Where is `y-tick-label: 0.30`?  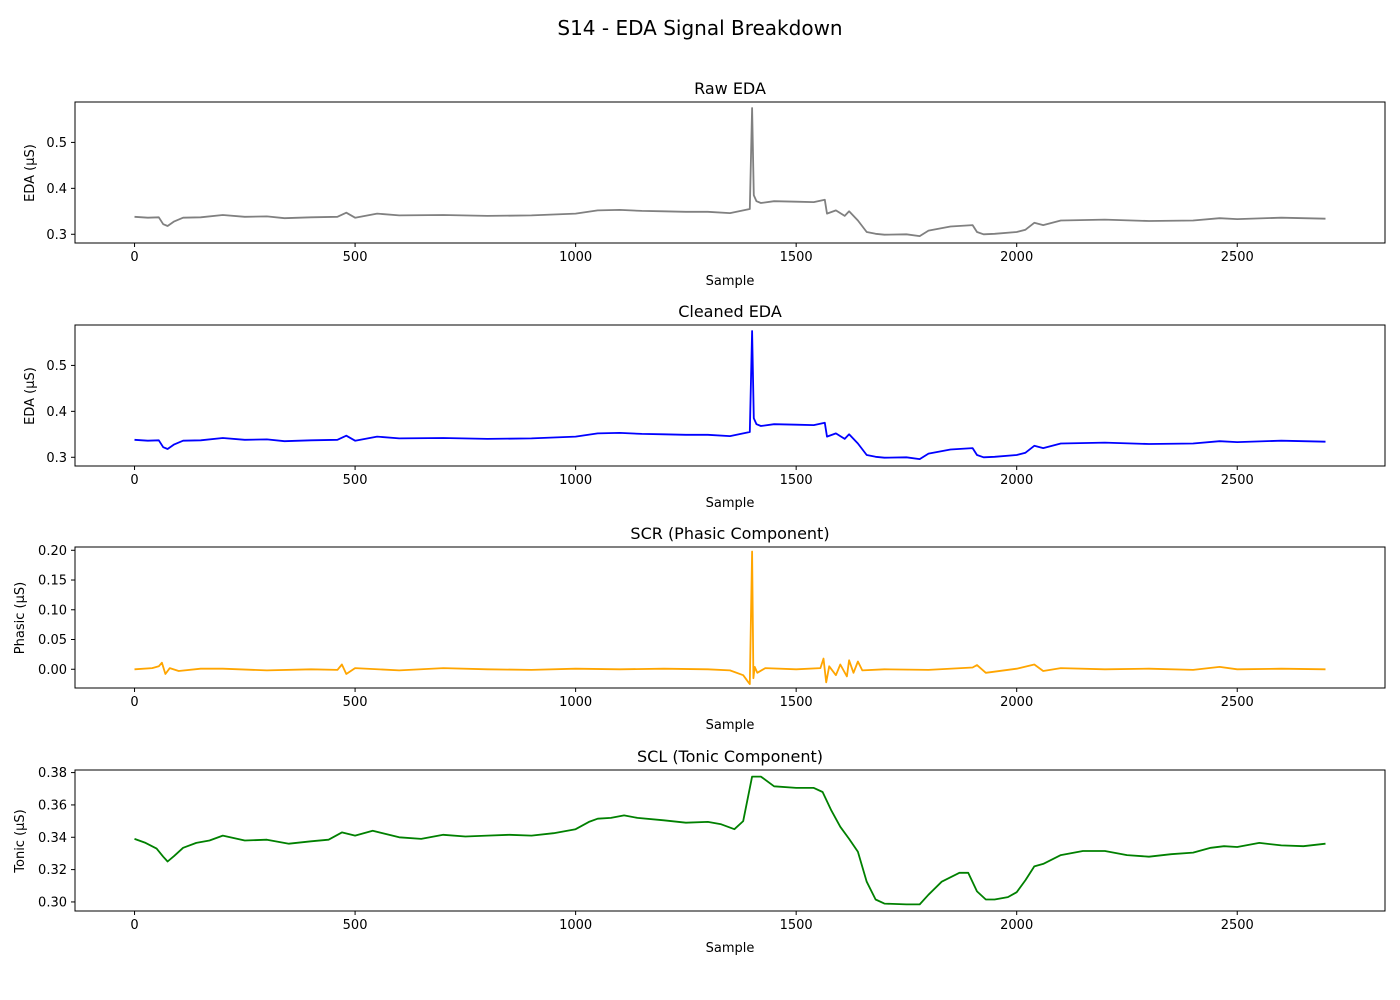
y-tick-label: 0.30 is located at coordinates (52, 902).